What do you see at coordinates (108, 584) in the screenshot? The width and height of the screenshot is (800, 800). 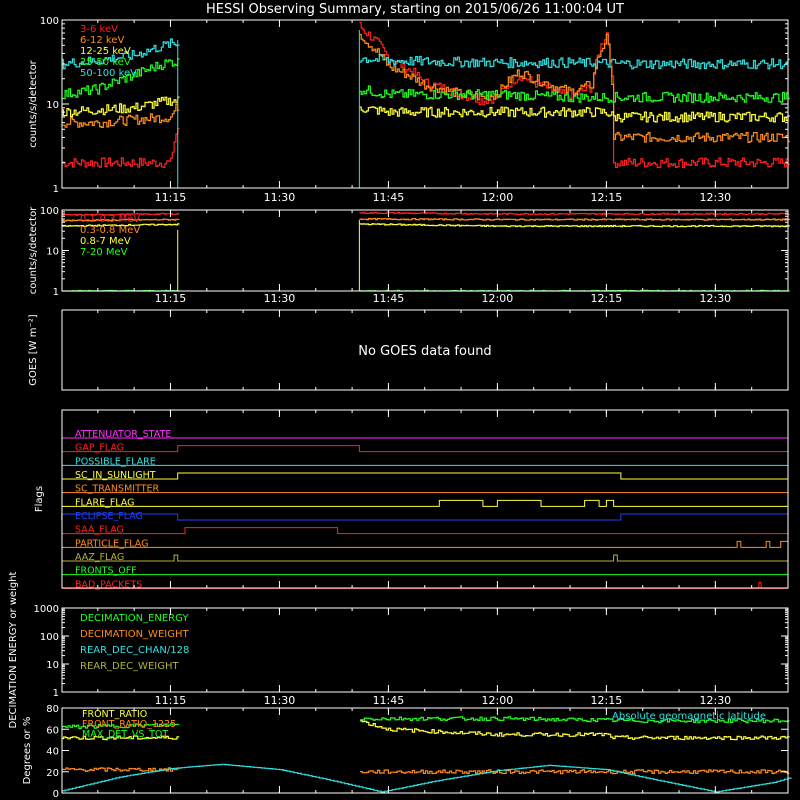 I see `flag-label: BAD_PACKETS` at bounding box center [108, 584].